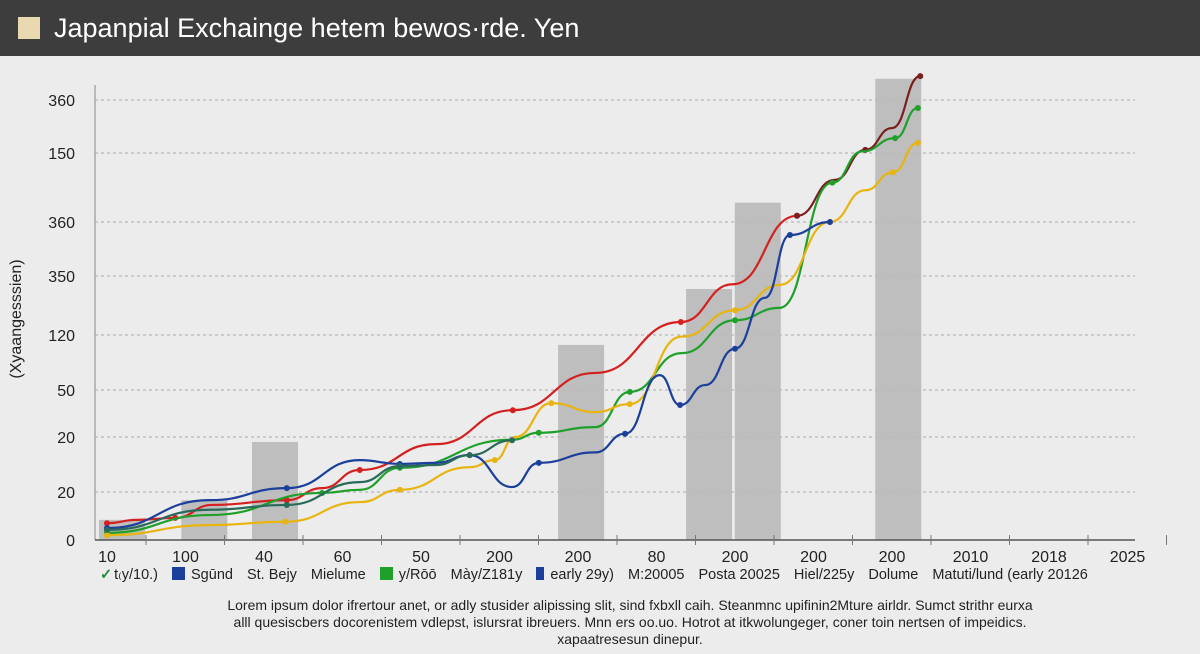 This screenshot has height=654, width=1200. Describe the element at coordinates (70, 541) in the screenshot. I see `y-tick-label: 0` at that location.